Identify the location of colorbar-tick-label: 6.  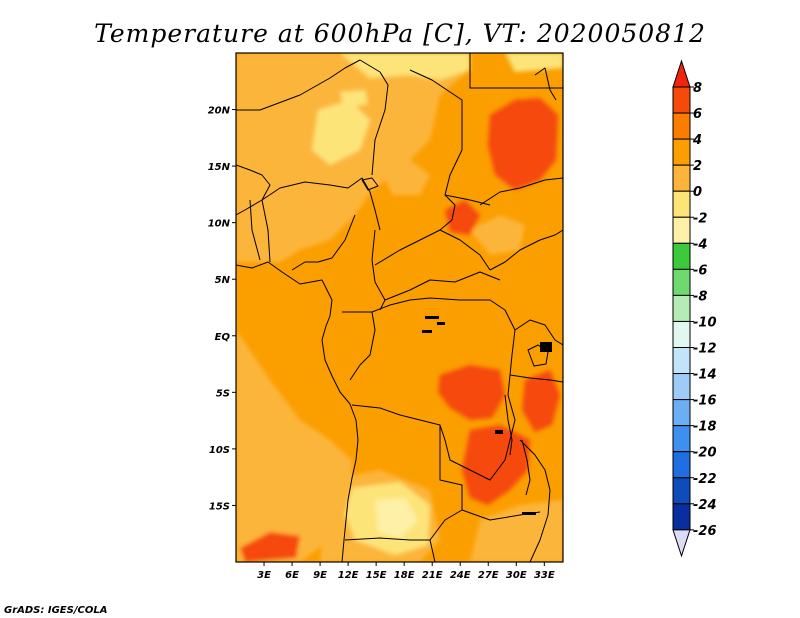
(697, 114).